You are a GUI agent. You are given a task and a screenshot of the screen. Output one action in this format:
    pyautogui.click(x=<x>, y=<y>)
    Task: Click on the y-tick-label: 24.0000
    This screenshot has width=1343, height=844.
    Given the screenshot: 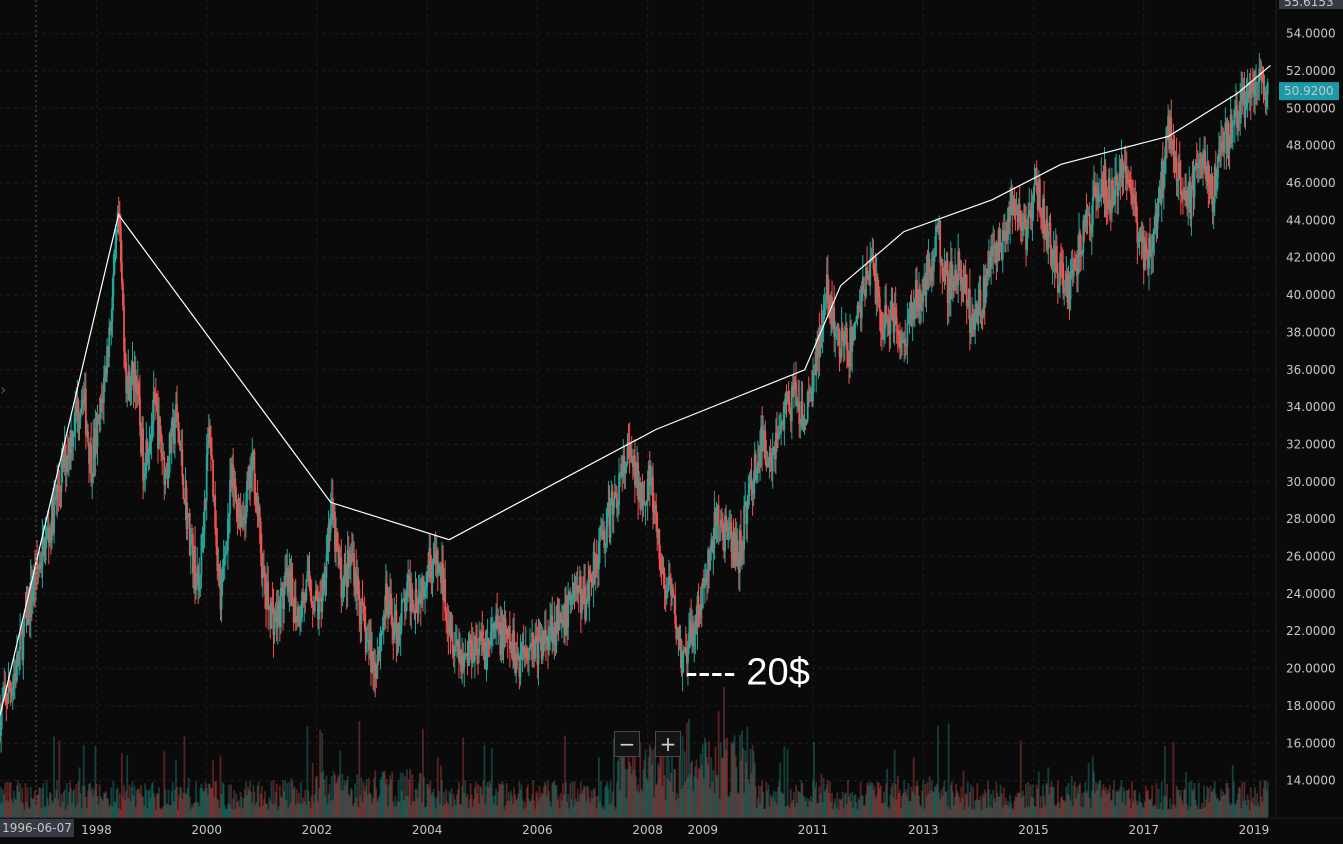 What is the action you would take?
    pyautogui.click(x=1311, y=594)
    